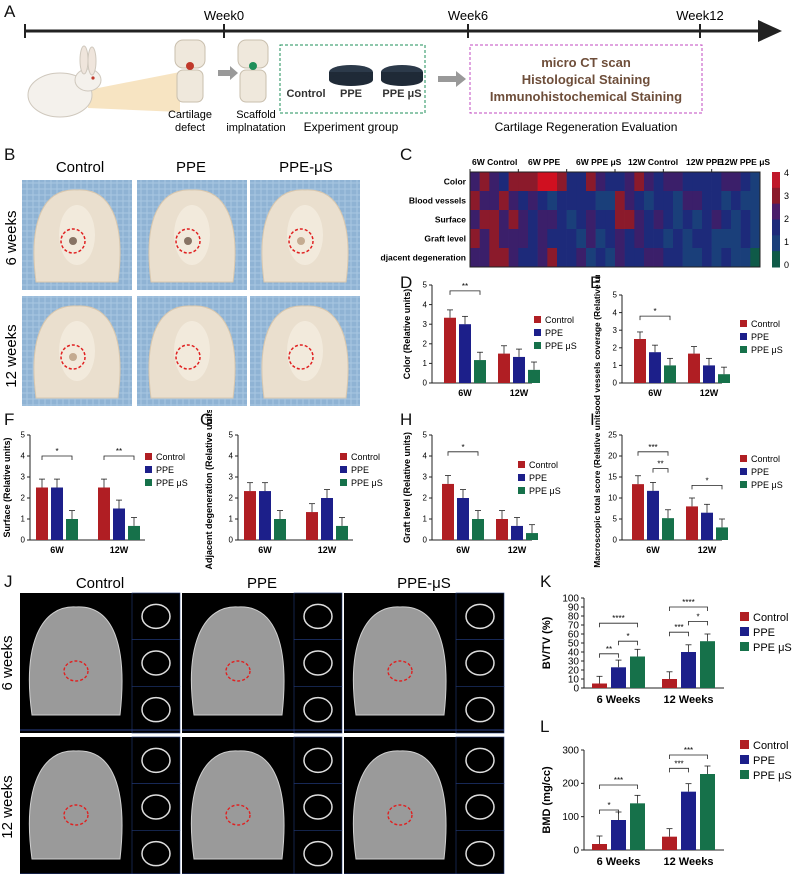  Describe the element at coordinates (545, 491) in the screenshot. I see `legend-label: PPE μS` at that location.